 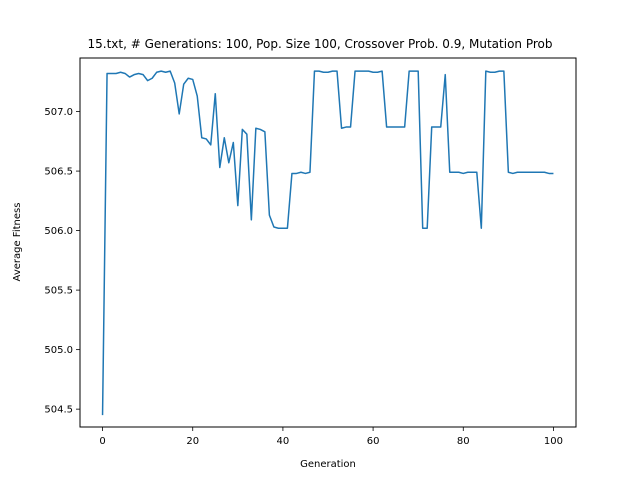 I want to click on y-tick-label: 504.5, so click(x=58, y=410).